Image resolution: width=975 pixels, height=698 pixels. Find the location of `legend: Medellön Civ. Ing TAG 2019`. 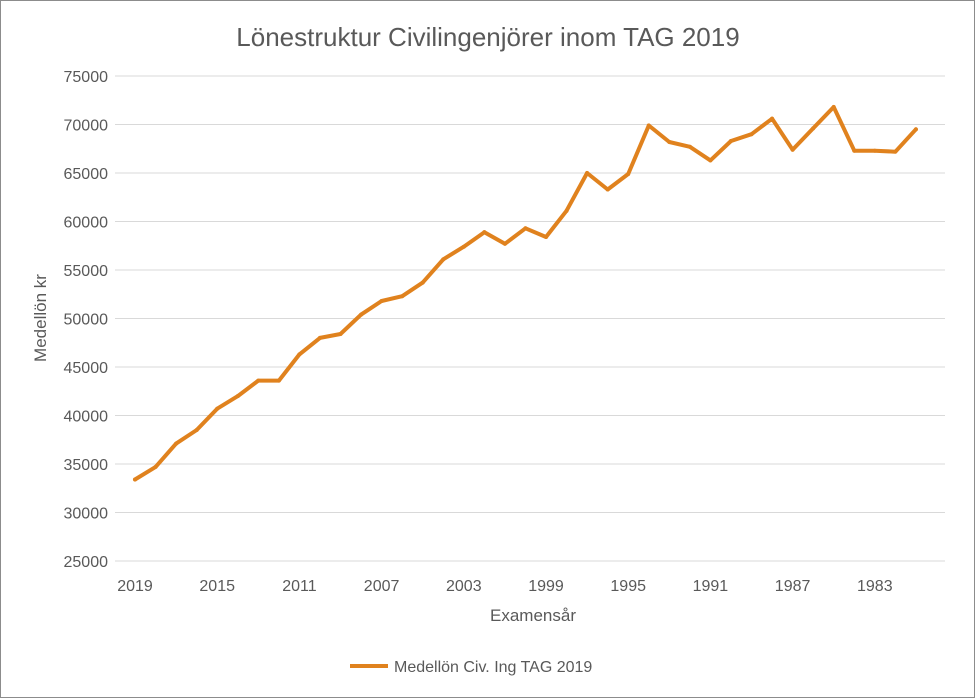

legend: Medellön Civ. Ing TAG 2019 is located at coordinates (471, 667).